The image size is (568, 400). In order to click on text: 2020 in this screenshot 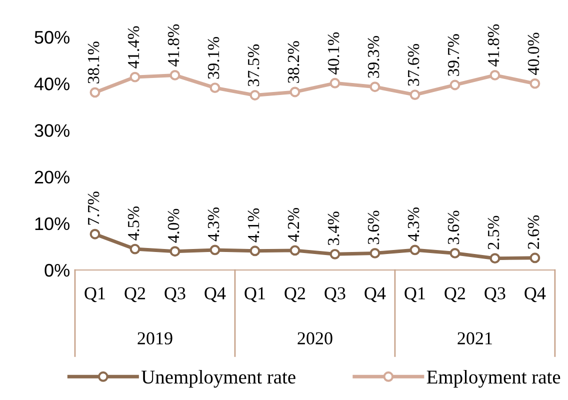, I will do `click(315, 338)`.